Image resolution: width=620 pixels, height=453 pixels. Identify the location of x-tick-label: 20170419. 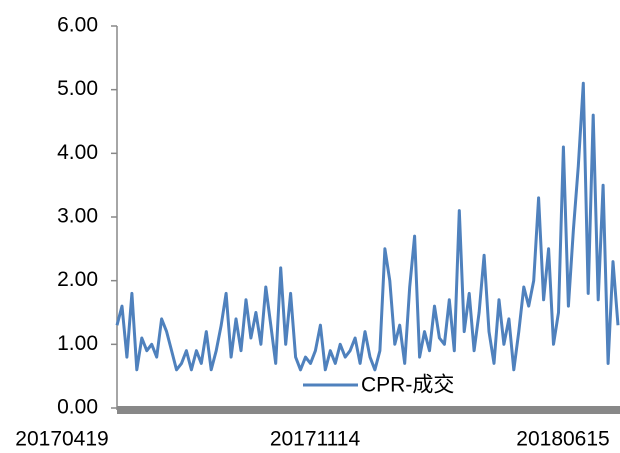
(61, 439).